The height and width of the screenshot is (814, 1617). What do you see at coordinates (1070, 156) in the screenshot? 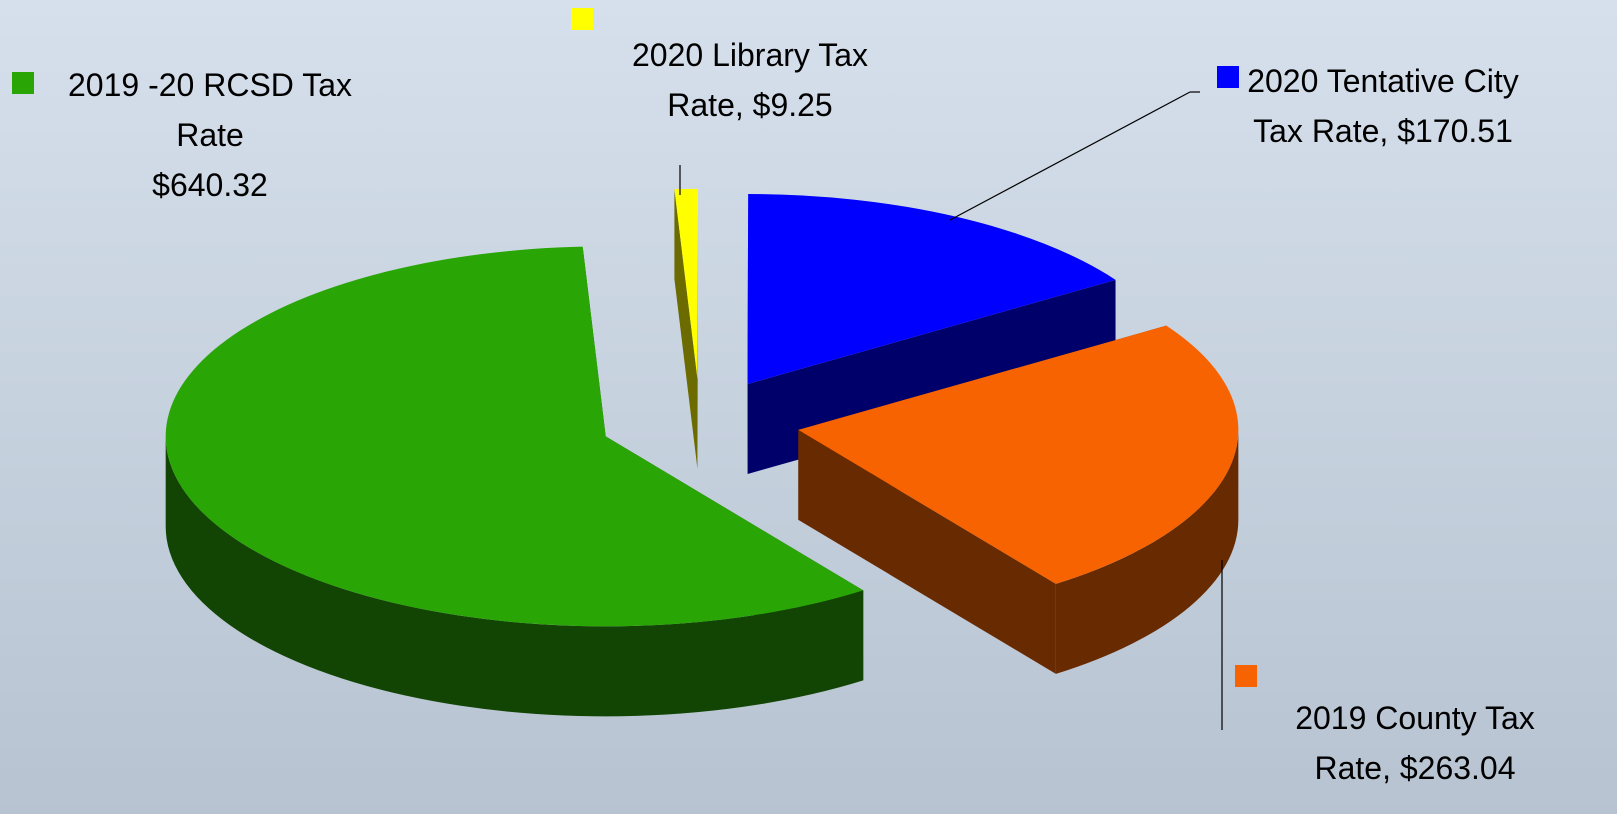
I see `leader-line` at bounding box center [1070, 156].